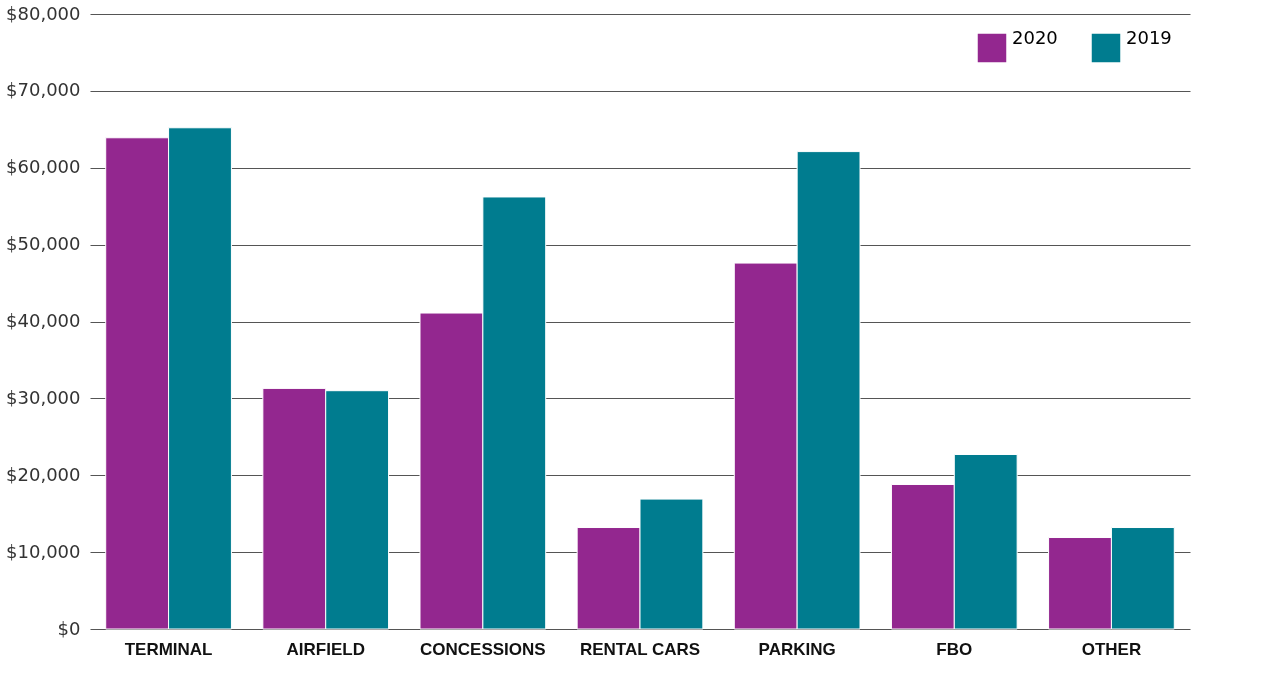  I want to click on x-tick-label: RENTAL CARS, so click(640, 649).